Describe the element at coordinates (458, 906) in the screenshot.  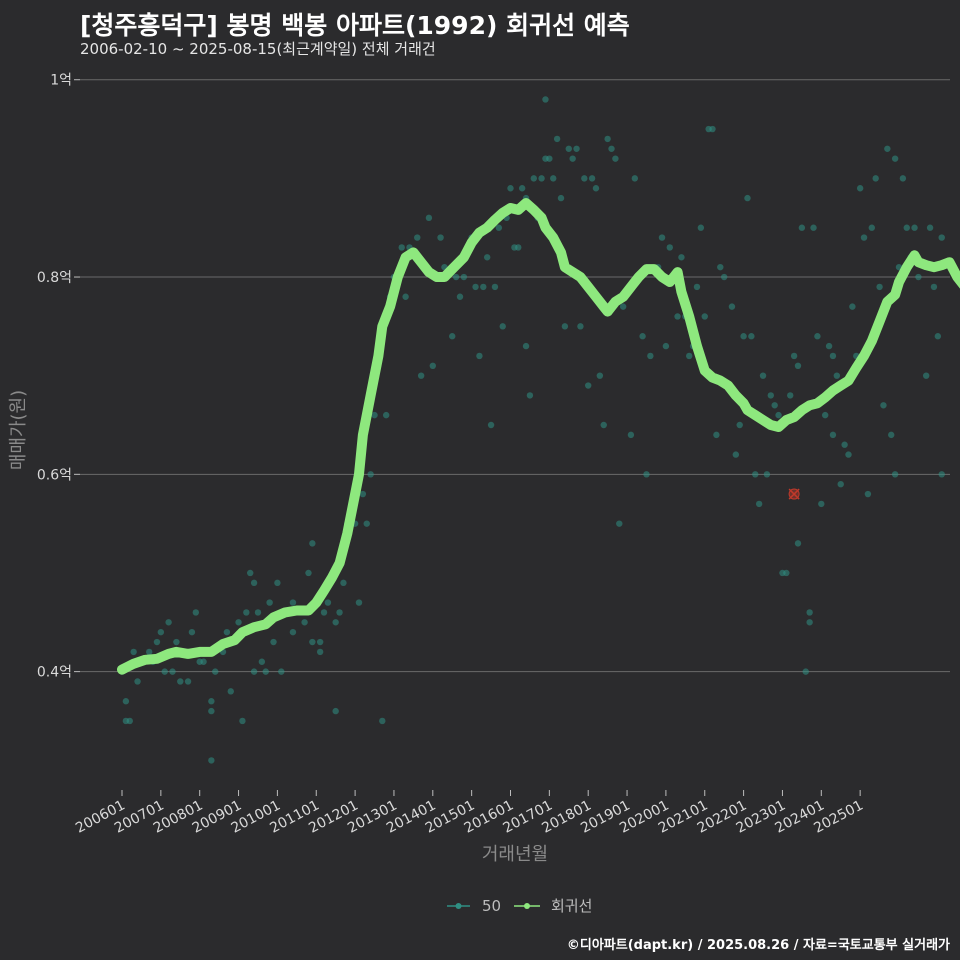
I see `legend-scatter-swatch` at that location.